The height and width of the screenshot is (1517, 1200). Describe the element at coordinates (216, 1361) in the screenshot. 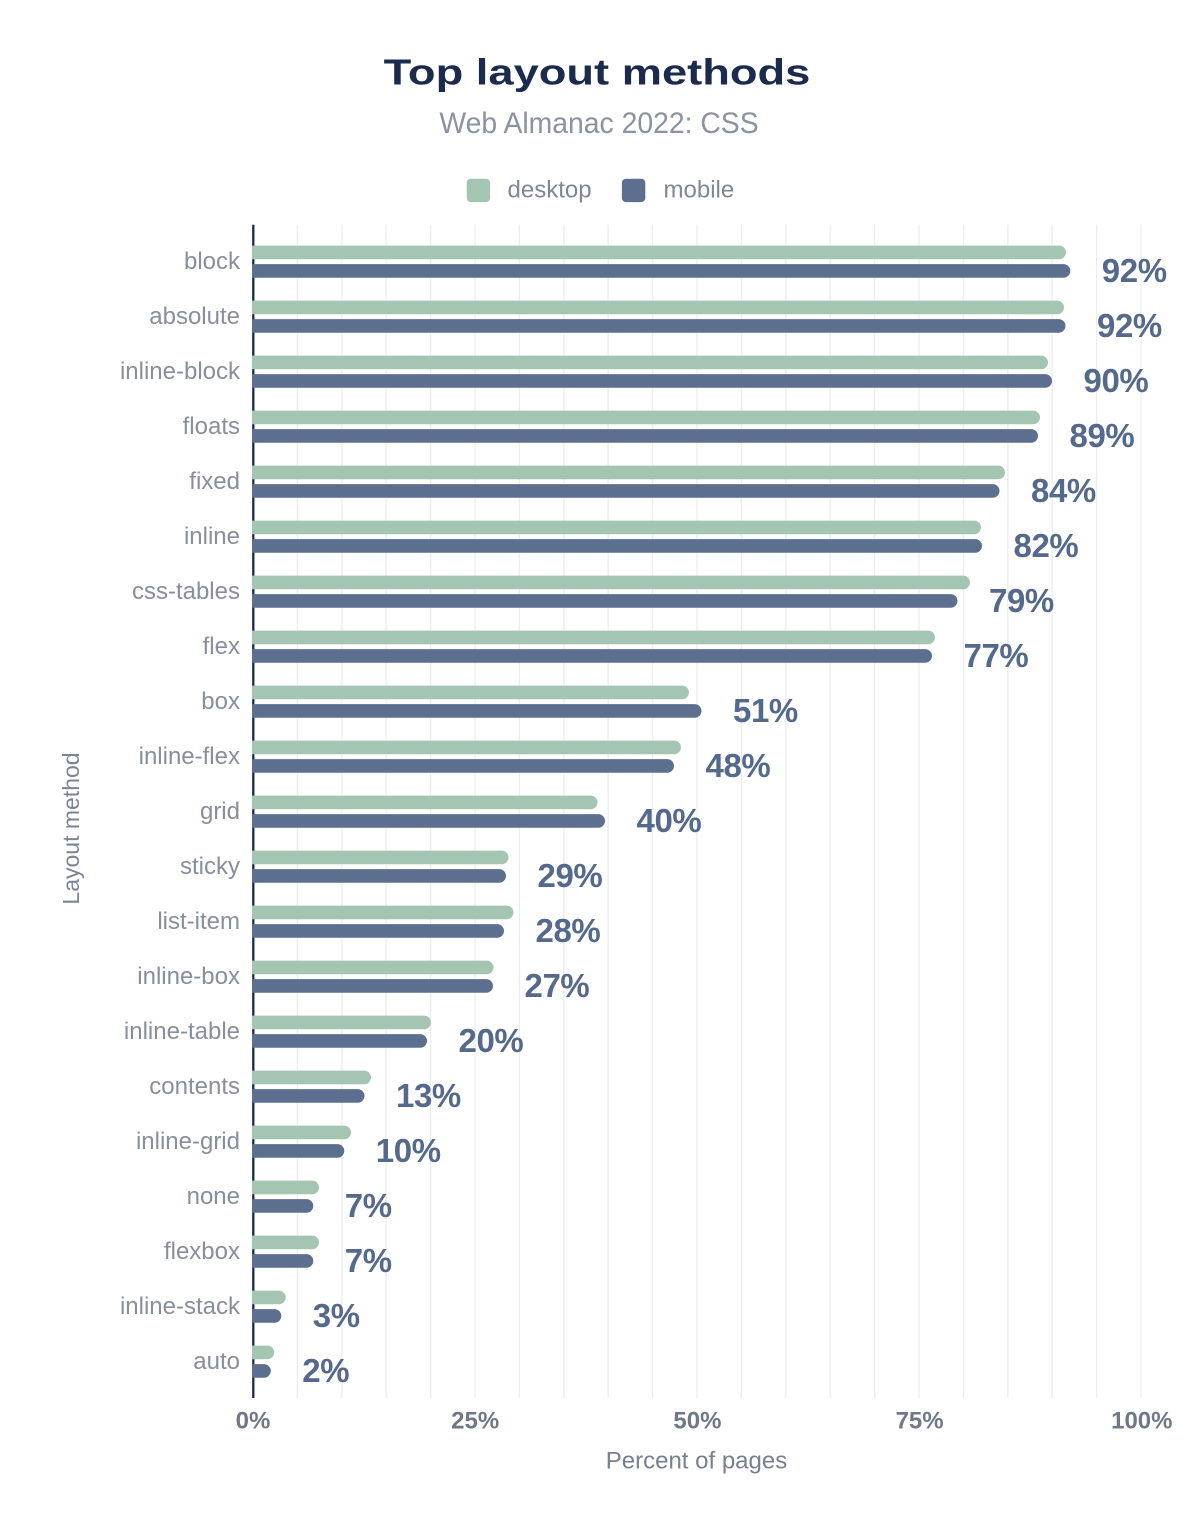

I see `svg-text: auto` at that location.